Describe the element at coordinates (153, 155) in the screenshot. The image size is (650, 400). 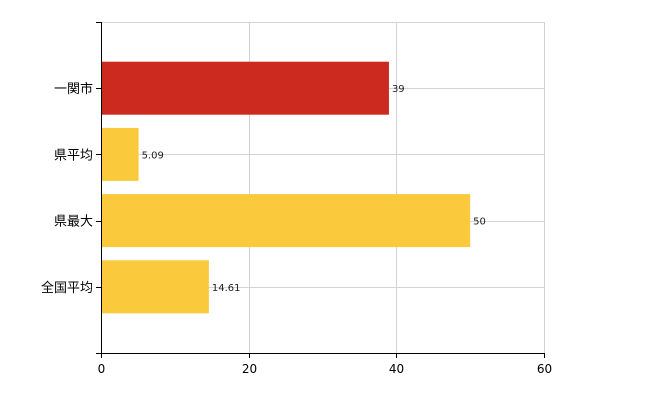
I see `data-label-1: 5.09` at that location.